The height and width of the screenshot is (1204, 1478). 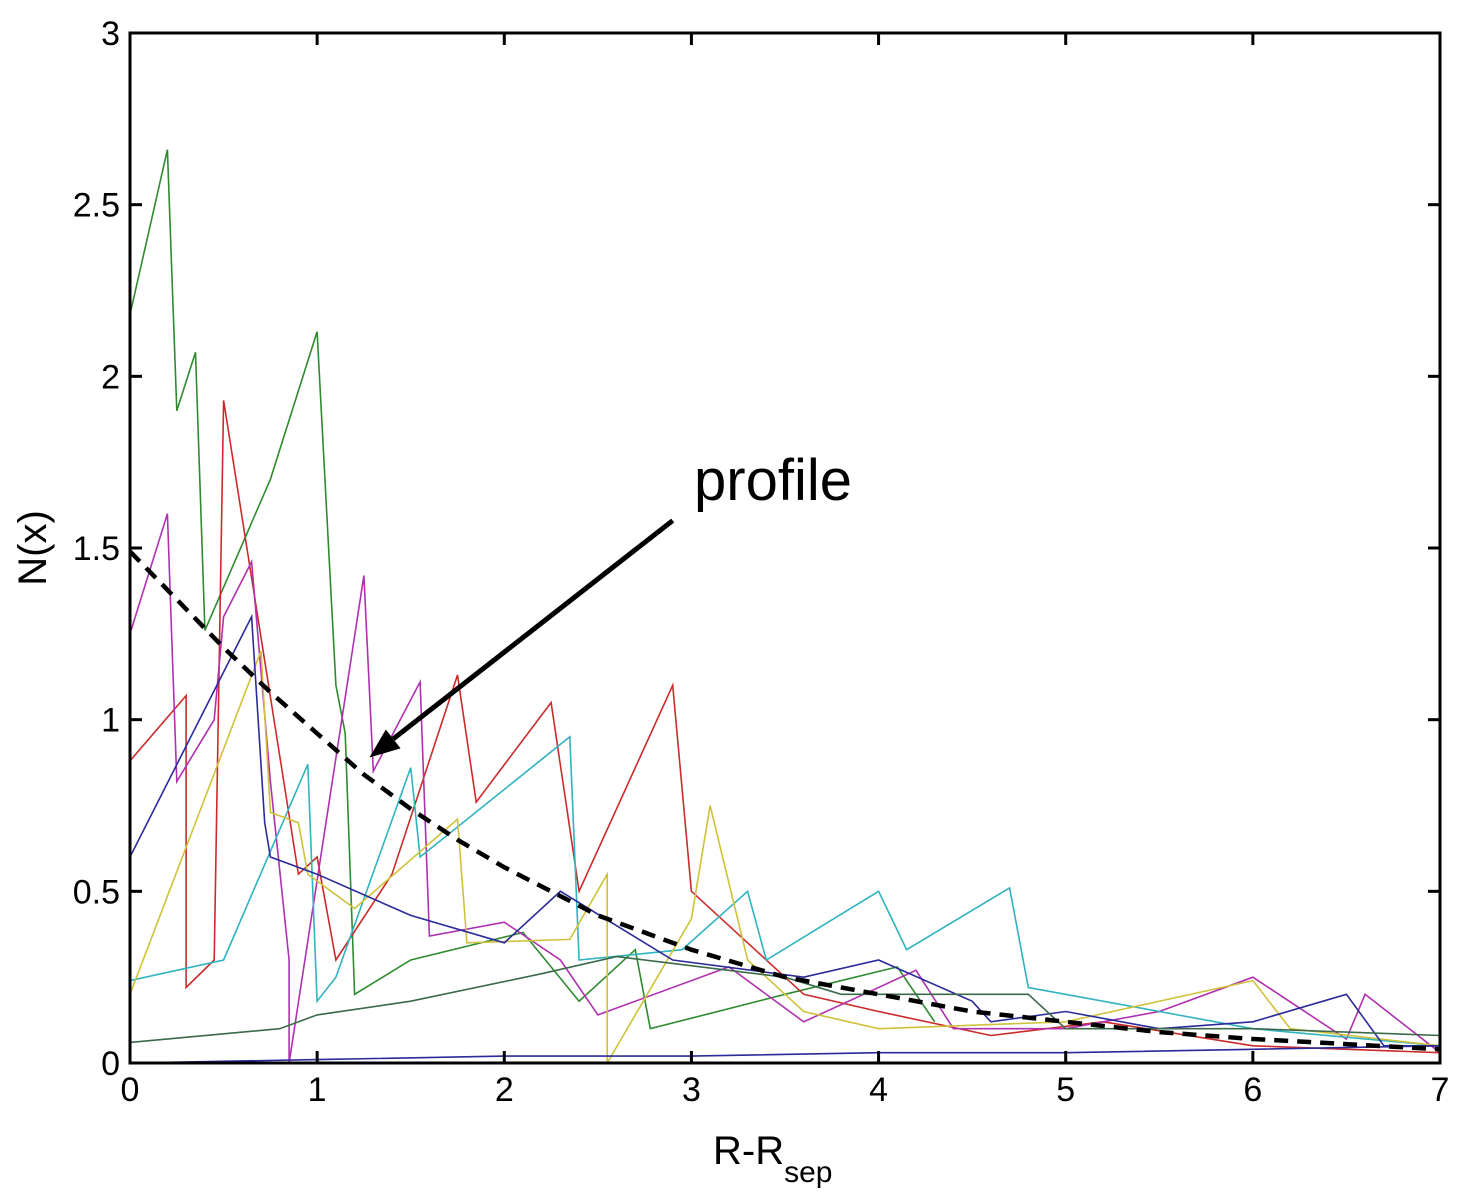 I want to click on x-tick-label: 6, so click(x=1252, y=1090).